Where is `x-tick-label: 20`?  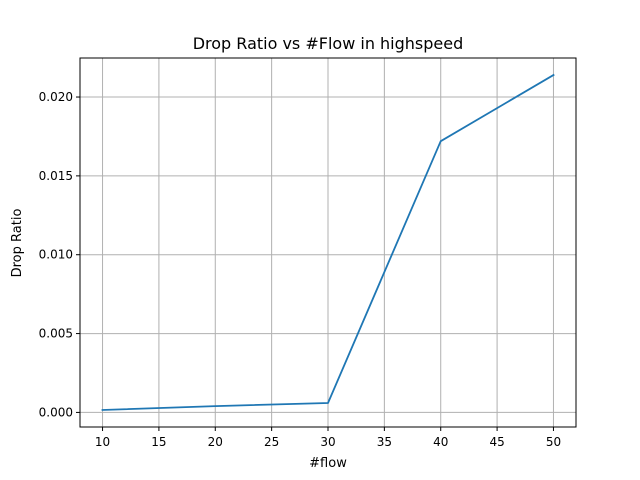 x-tick-label: 20 is located at coordinates (215, 442).